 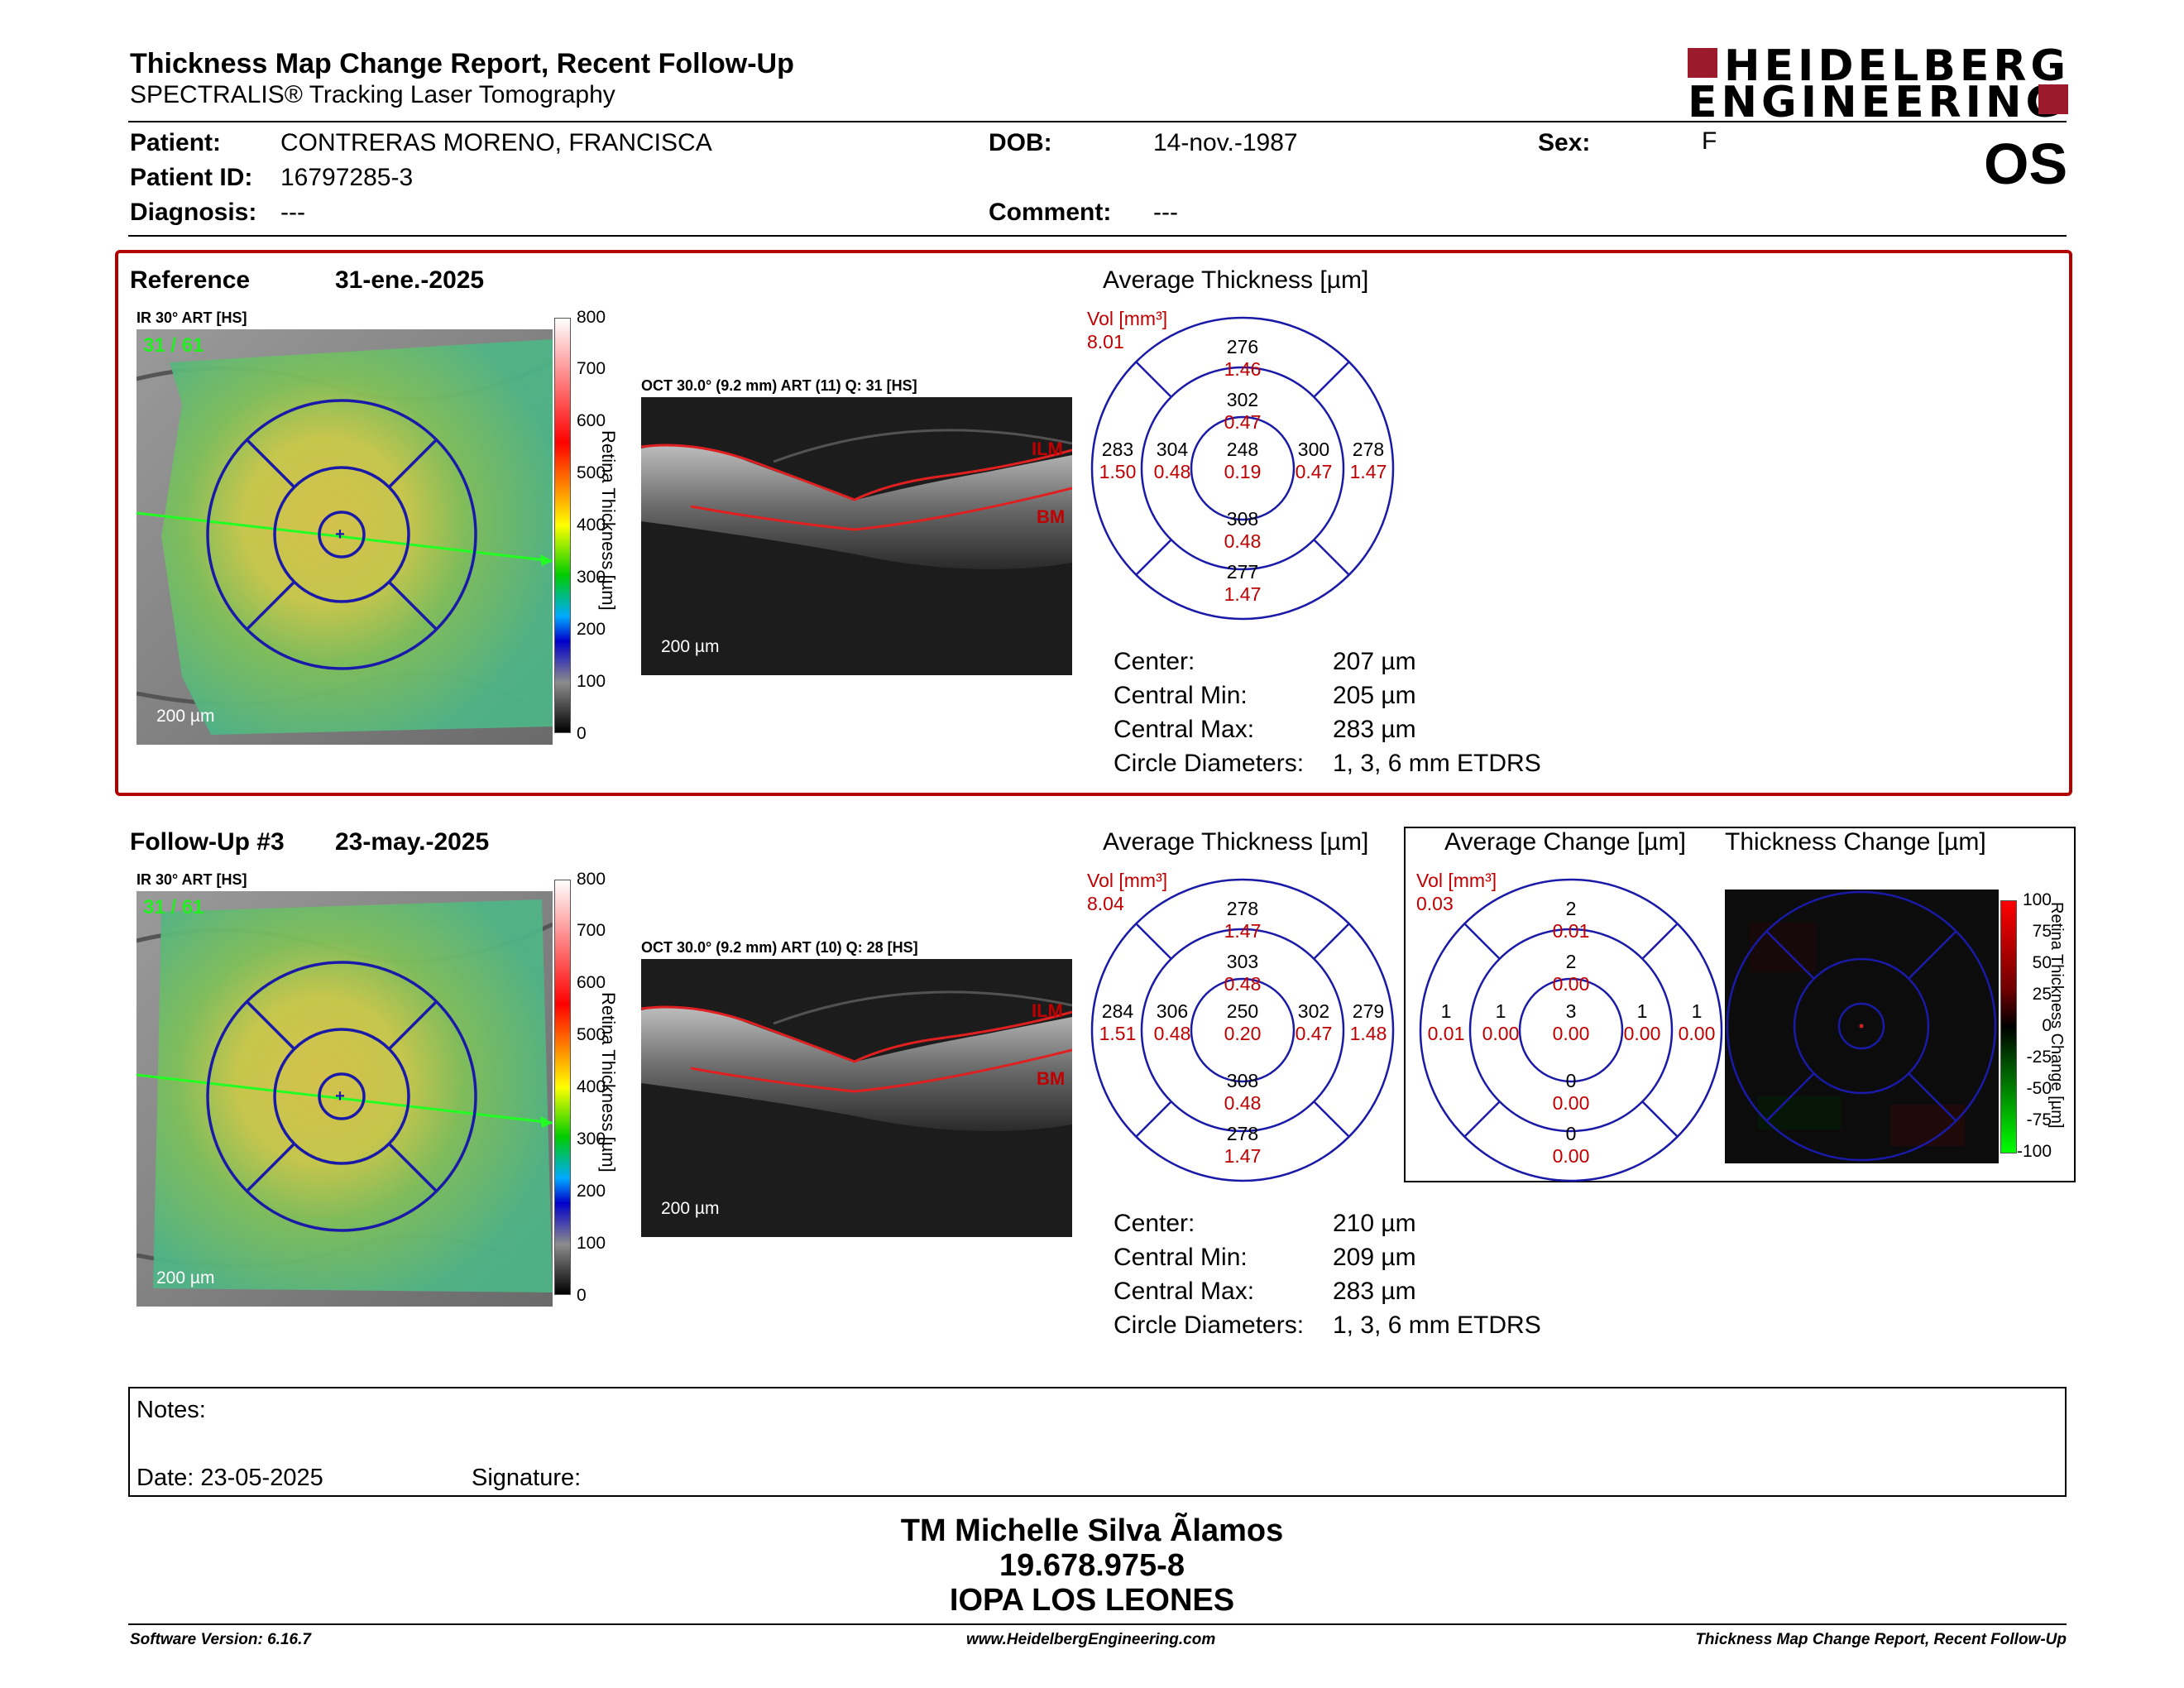 I want to click on fu-stat-value-center: 210 µm, so click(x=1374, y=1223).